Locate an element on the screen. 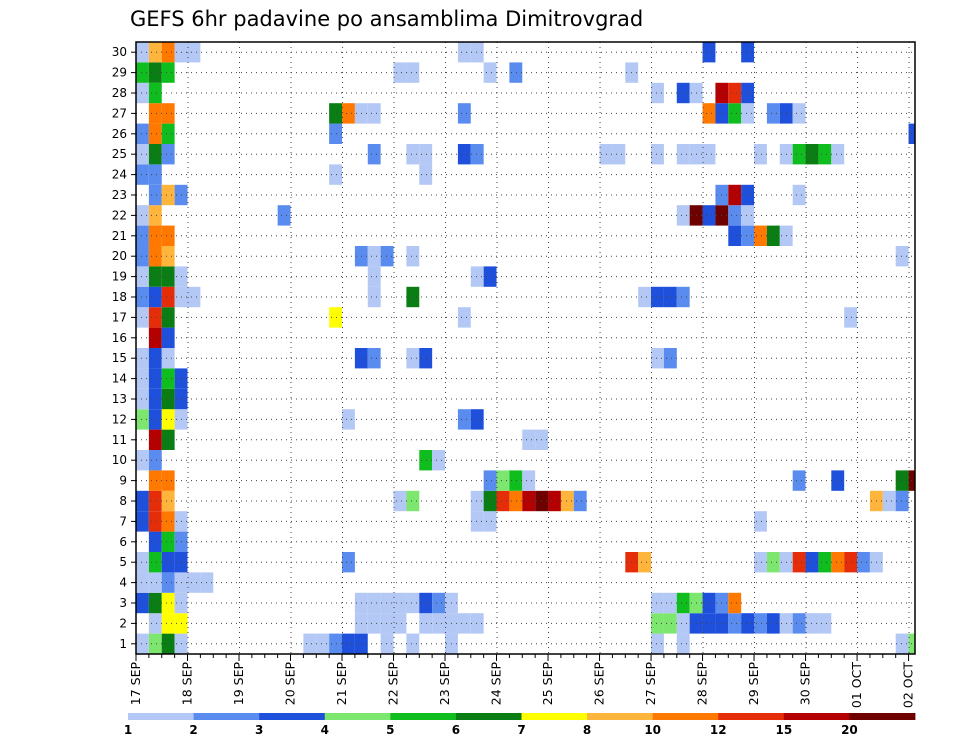 This screenshot has width=960, height=742. precip-cell-m1-s0 is located at coordinates (142, 643).